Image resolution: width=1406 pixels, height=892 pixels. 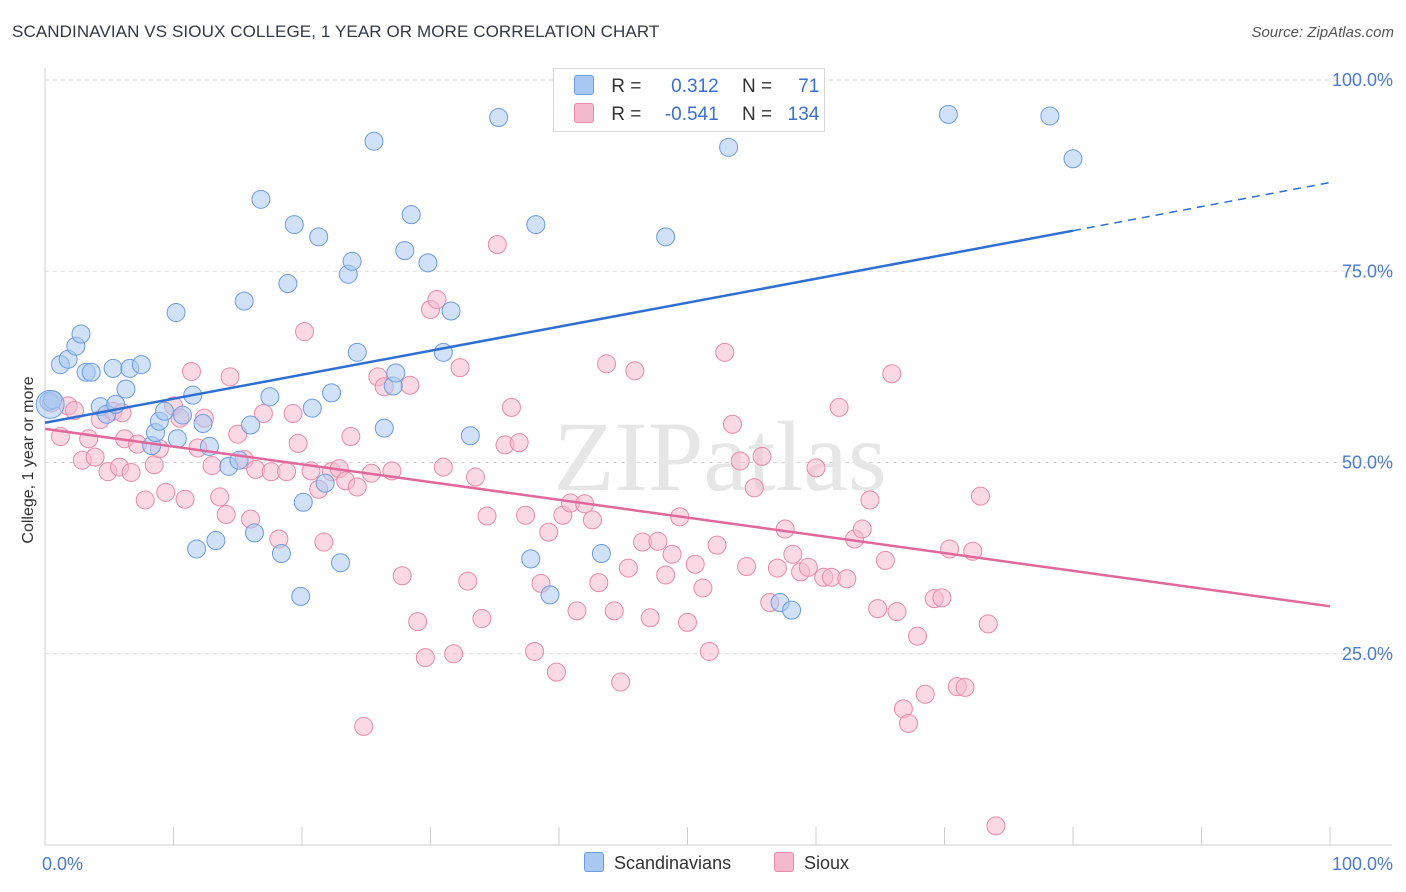 I want to click on legend-n-value: 134, so click(x=803, y=114).